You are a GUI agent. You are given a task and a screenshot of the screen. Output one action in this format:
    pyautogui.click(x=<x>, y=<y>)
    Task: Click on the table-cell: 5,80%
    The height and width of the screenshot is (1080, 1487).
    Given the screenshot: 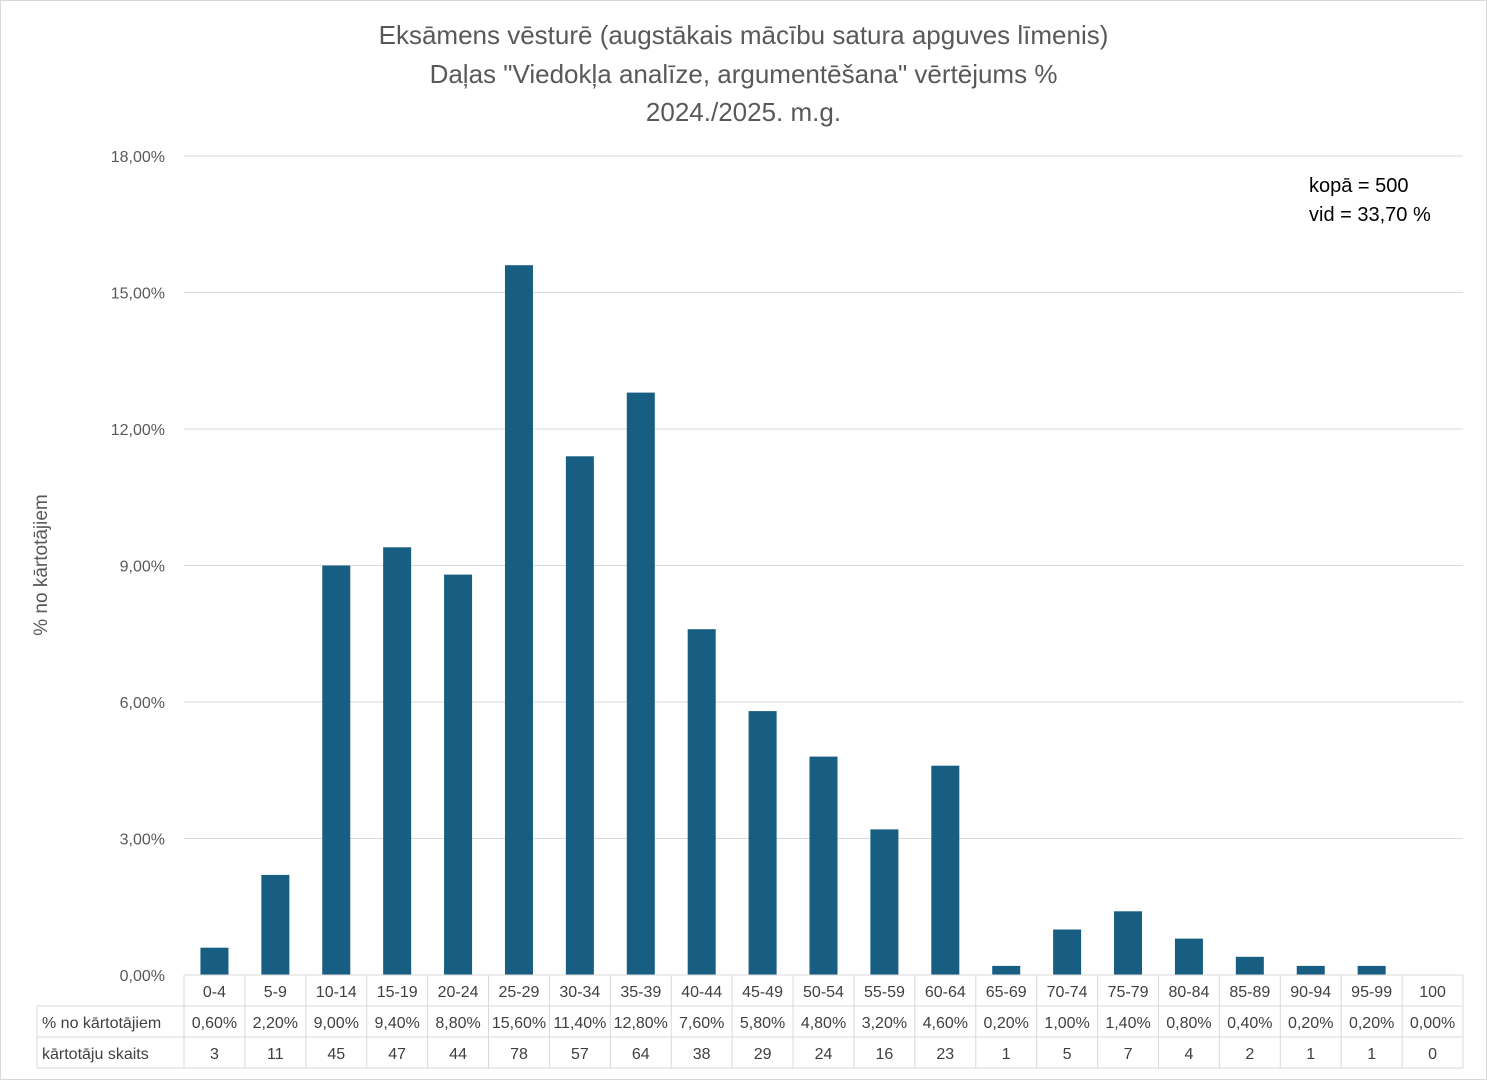 What is the action you would take?
    pyautogui.click(x=762, y=1023)
    